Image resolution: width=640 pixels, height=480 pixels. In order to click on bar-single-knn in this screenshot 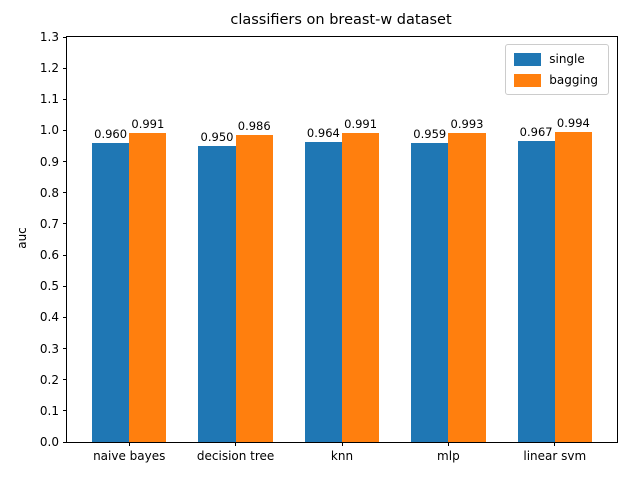, I will do `click(323, 291)`.